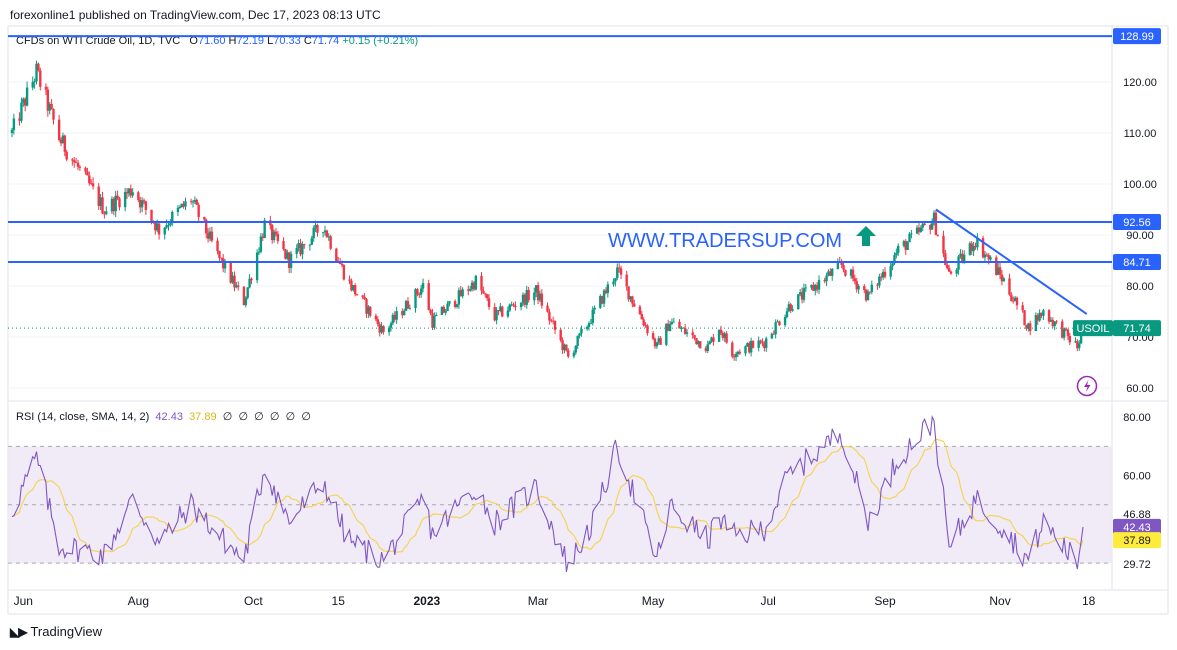 This screenshot has height=650, width=1177. Describe the element at coordinates (98, 41) in the screenshot. I see `symbol-description: CFDs on WTI Crude Oil, 1D, TVC` at that location.